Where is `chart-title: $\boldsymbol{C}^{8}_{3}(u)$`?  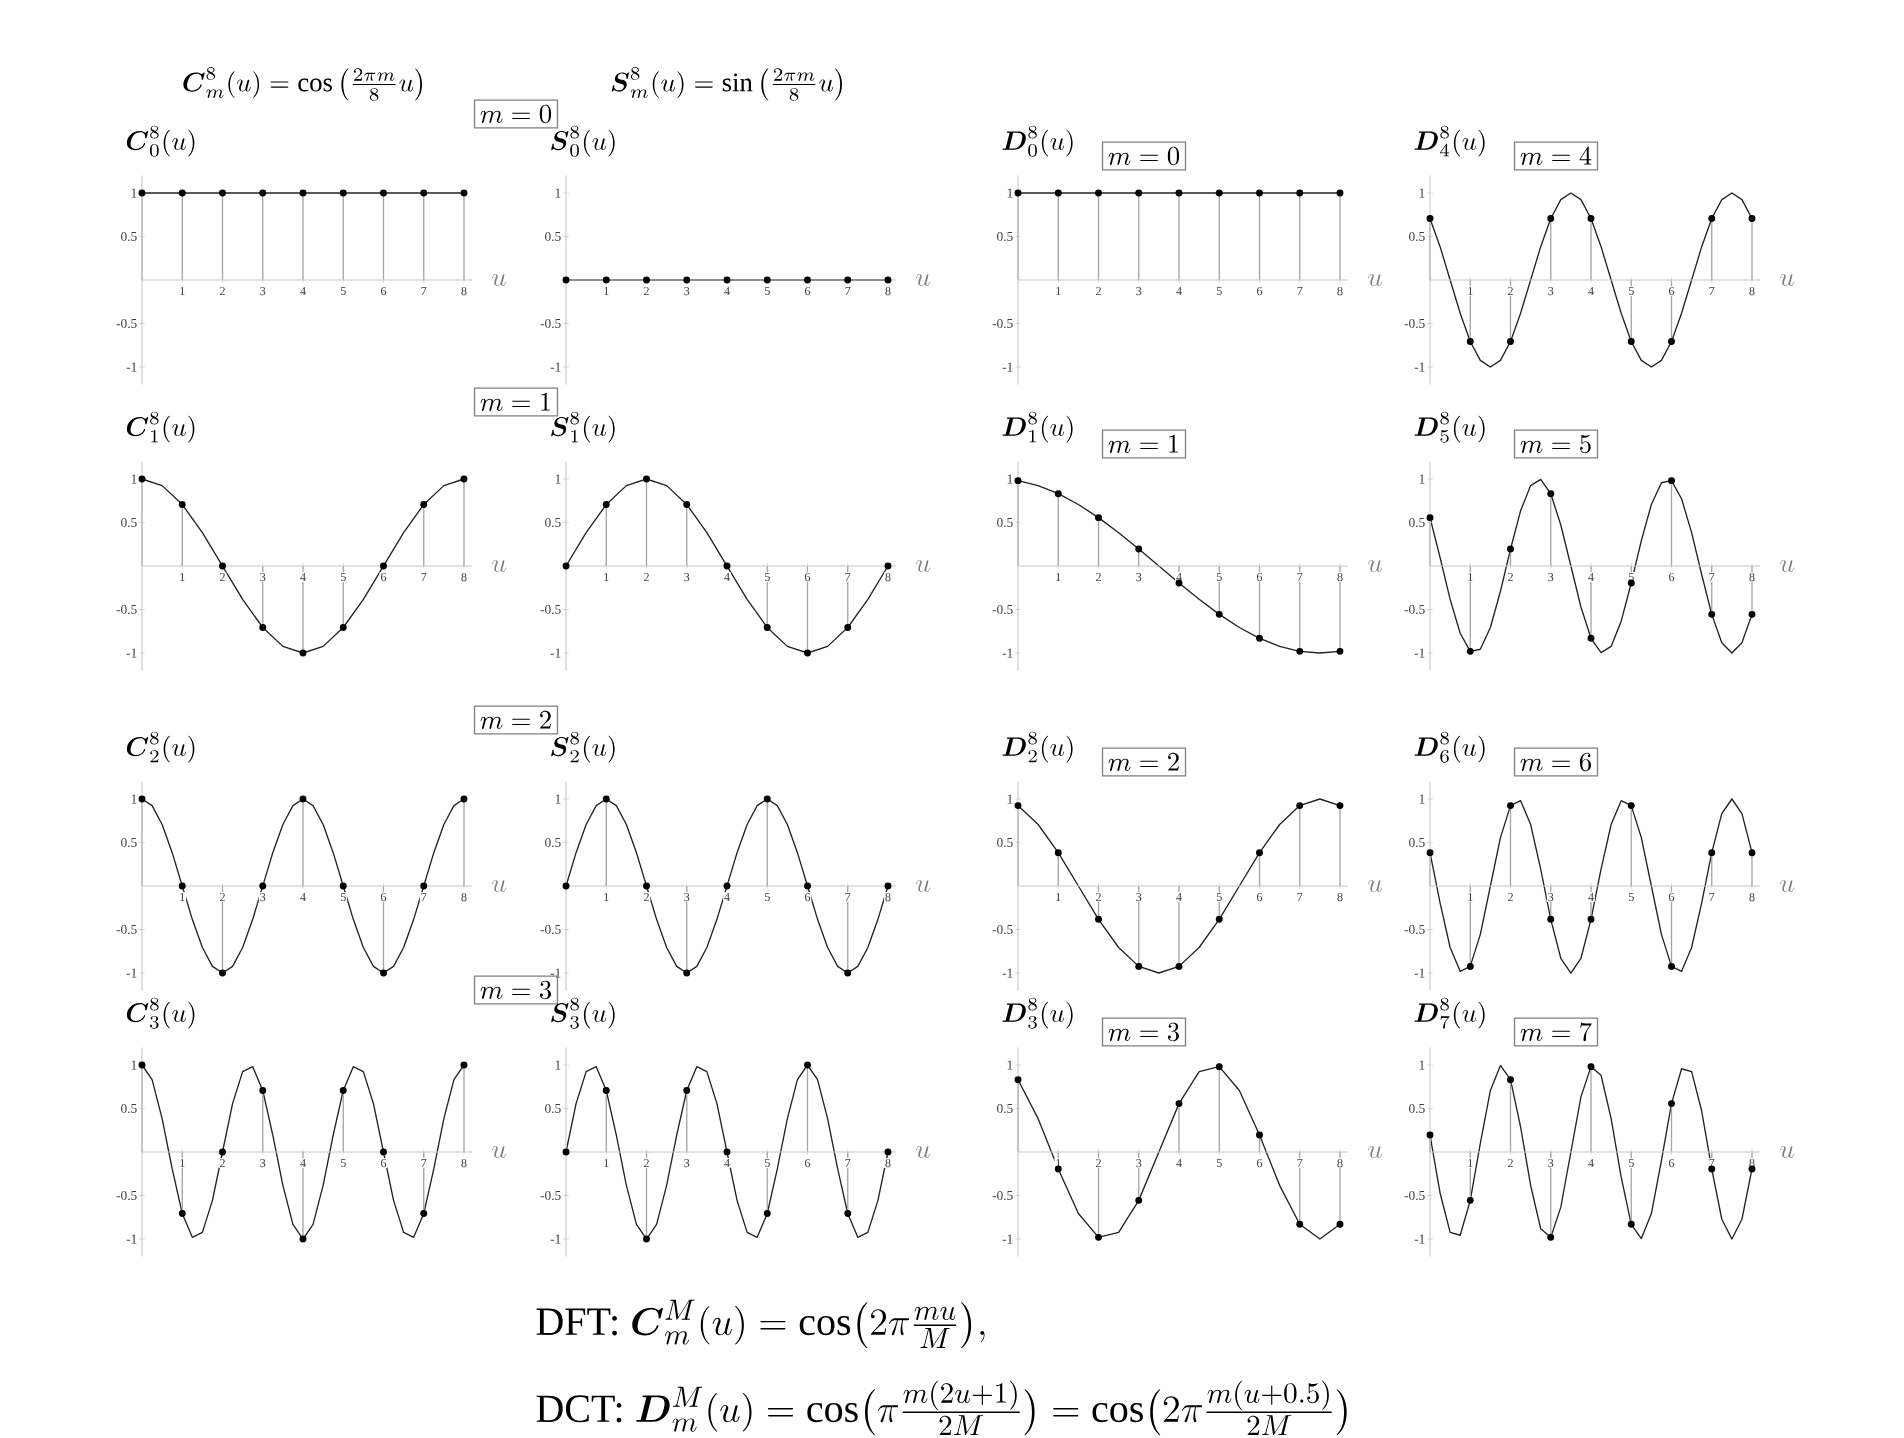 chart-title: $\boldsymbol{C}^{8}_{3}(u)$ is located at coordinates (160, 1013).